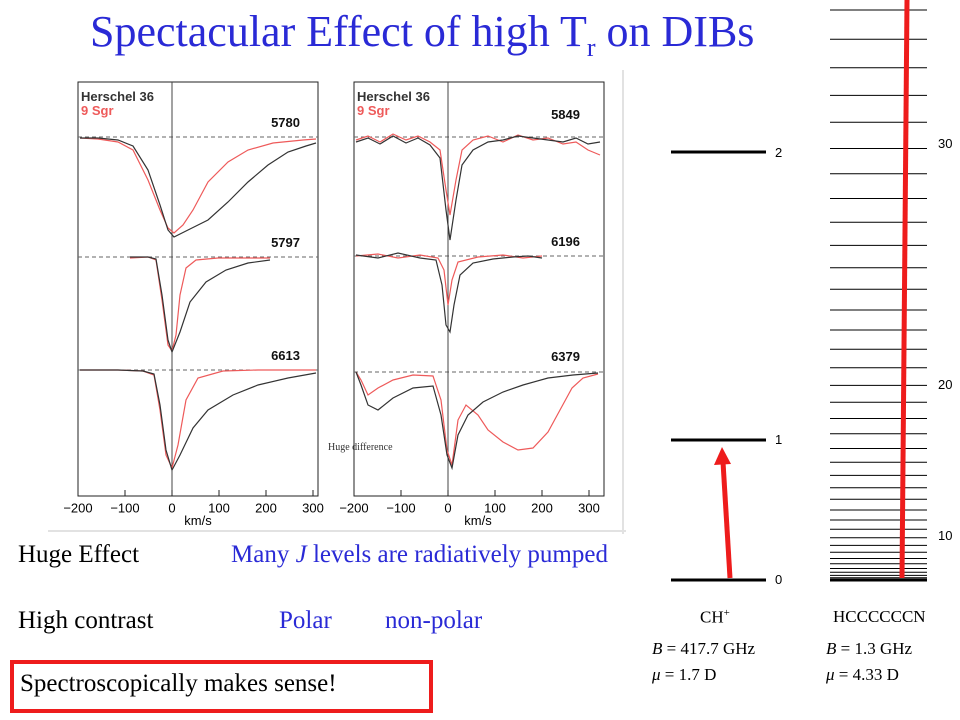  Describe the element at coordinates (878, 295) in the screenshot. I see `hc7n-level-ladder` at that location.